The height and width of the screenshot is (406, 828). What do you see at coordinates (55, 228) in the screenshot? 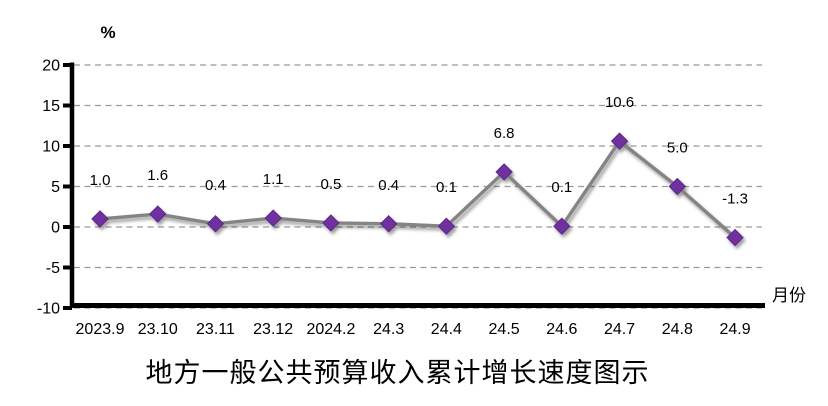
I see `y-tick-label: 0` at bounding box center [55, 228].